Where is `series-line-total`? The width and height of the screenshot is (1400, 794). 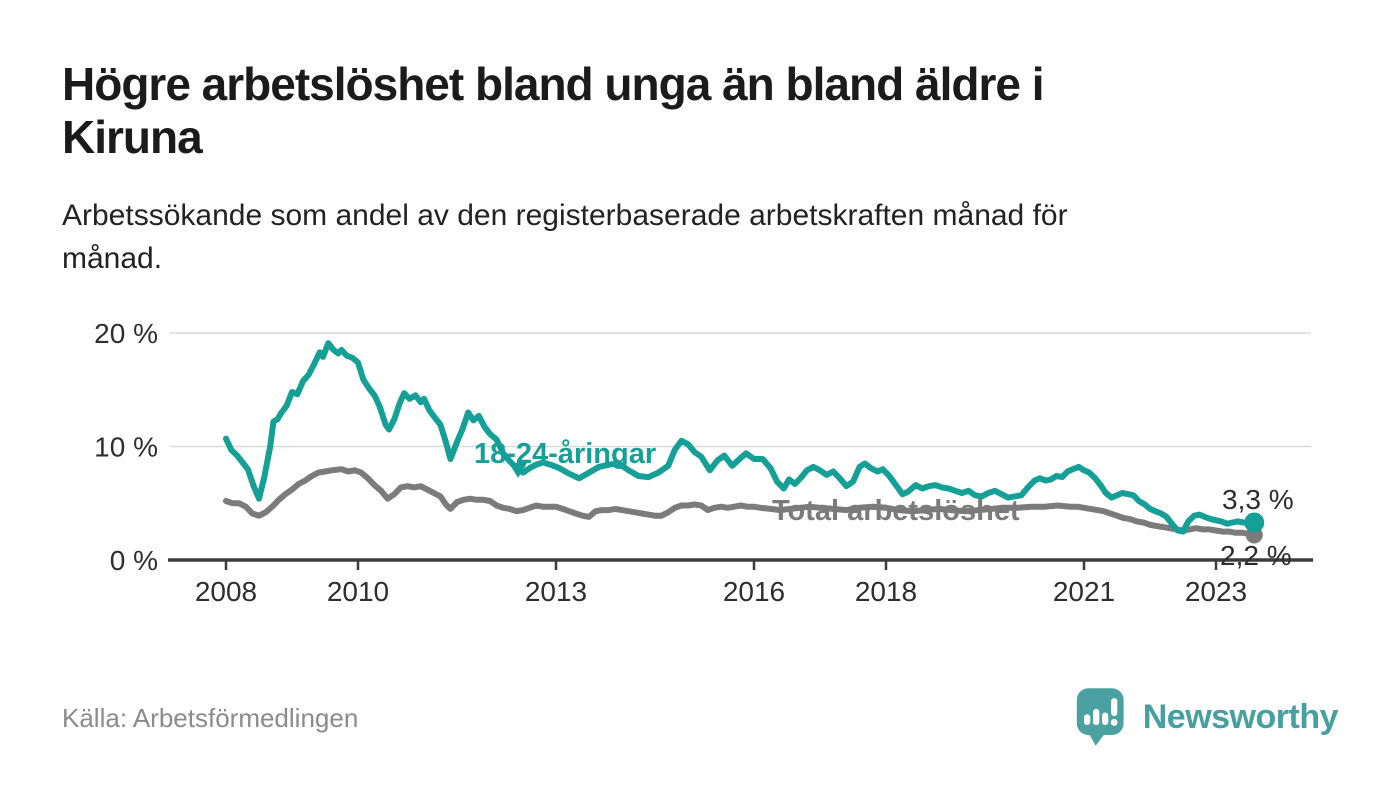 series-line-total is located at coordinates (740, 502).